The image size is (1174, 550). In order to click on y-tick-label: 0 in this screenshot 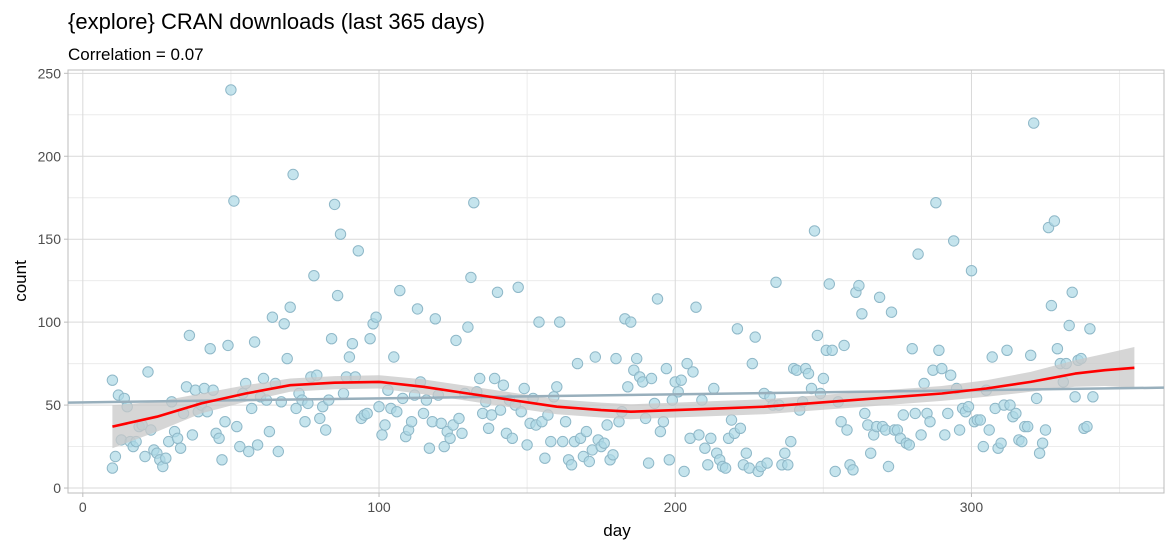, I will do `click(57, 488)`.